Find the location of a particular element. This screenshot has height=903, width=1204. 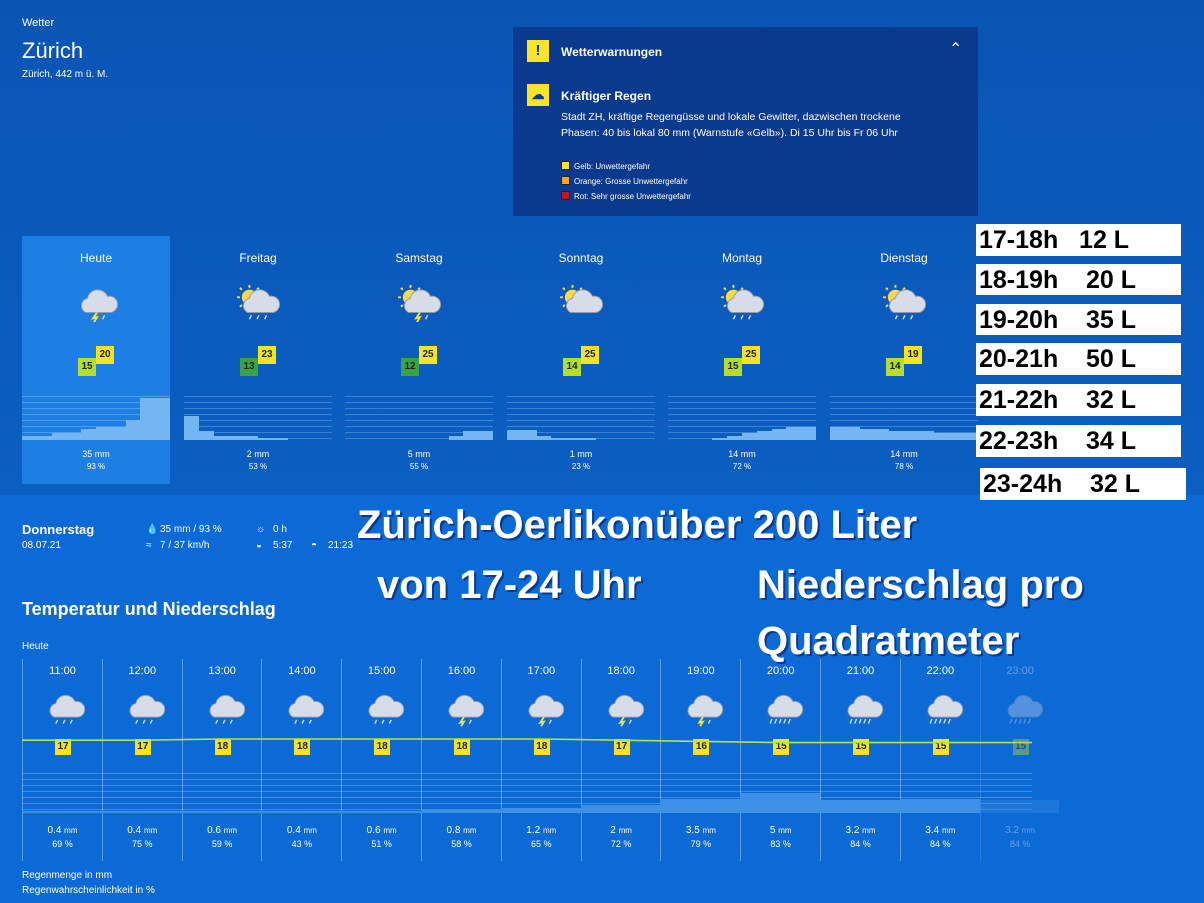

hour-rain-amount: 0.6 mm is located at coordinates (222, 830).